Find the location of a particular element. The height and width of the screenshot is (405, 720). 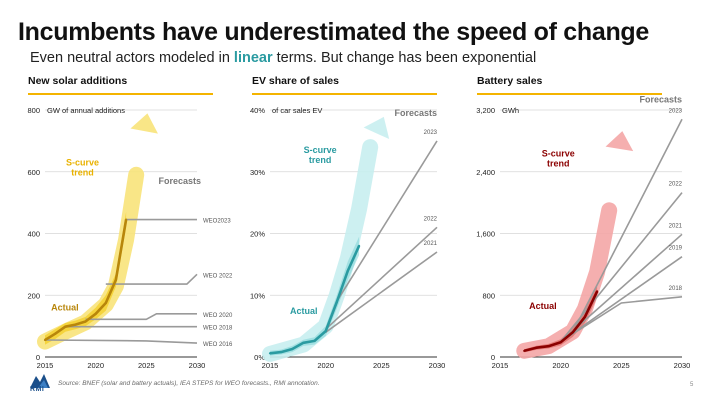

battery-y-tick-label: 0 is located at coordinates (493, 357).